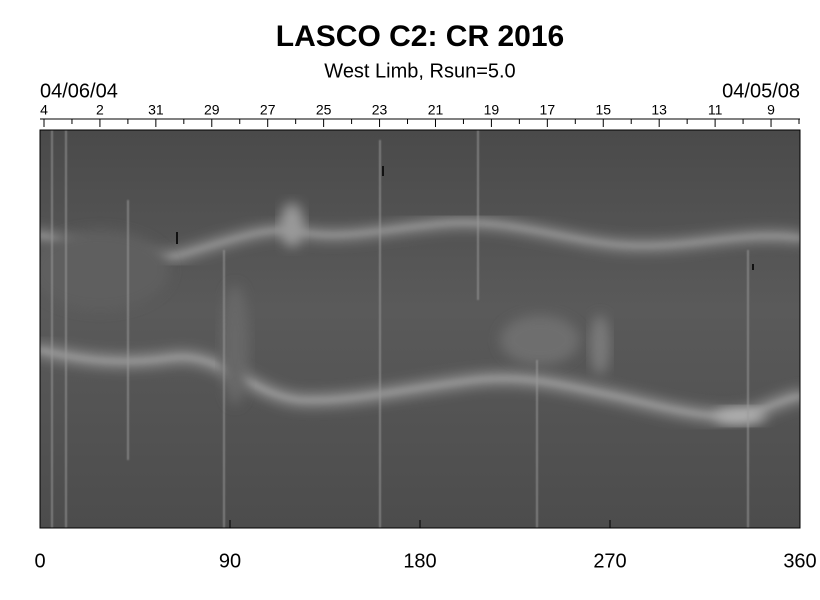  I want to click on top-tick-label: 11, so click(715, 110).